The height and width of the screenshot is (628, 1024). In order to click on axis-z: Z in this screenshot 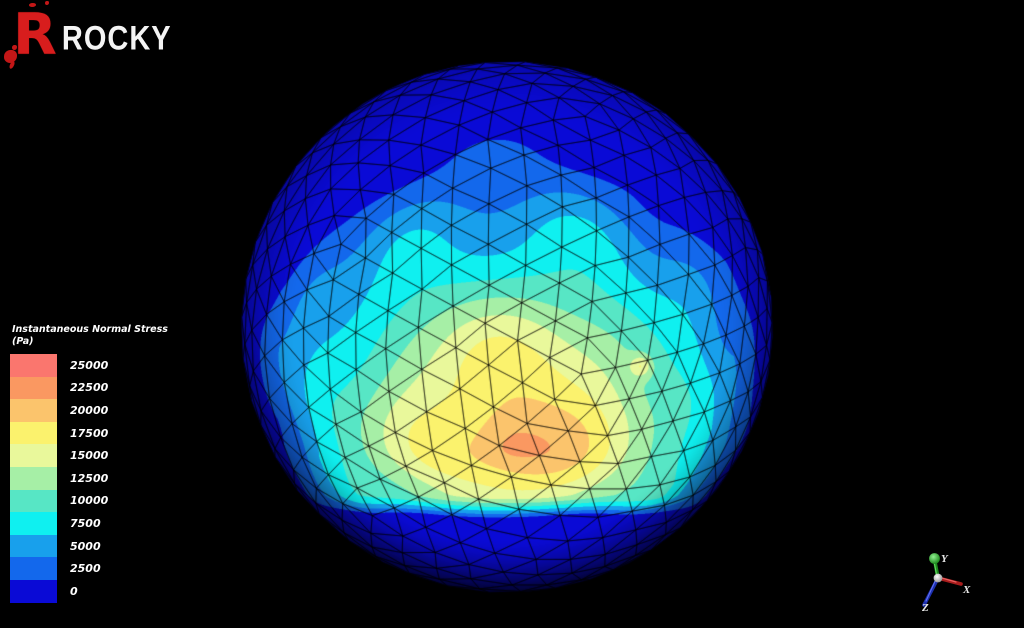, I will do `click(930, 595)`.